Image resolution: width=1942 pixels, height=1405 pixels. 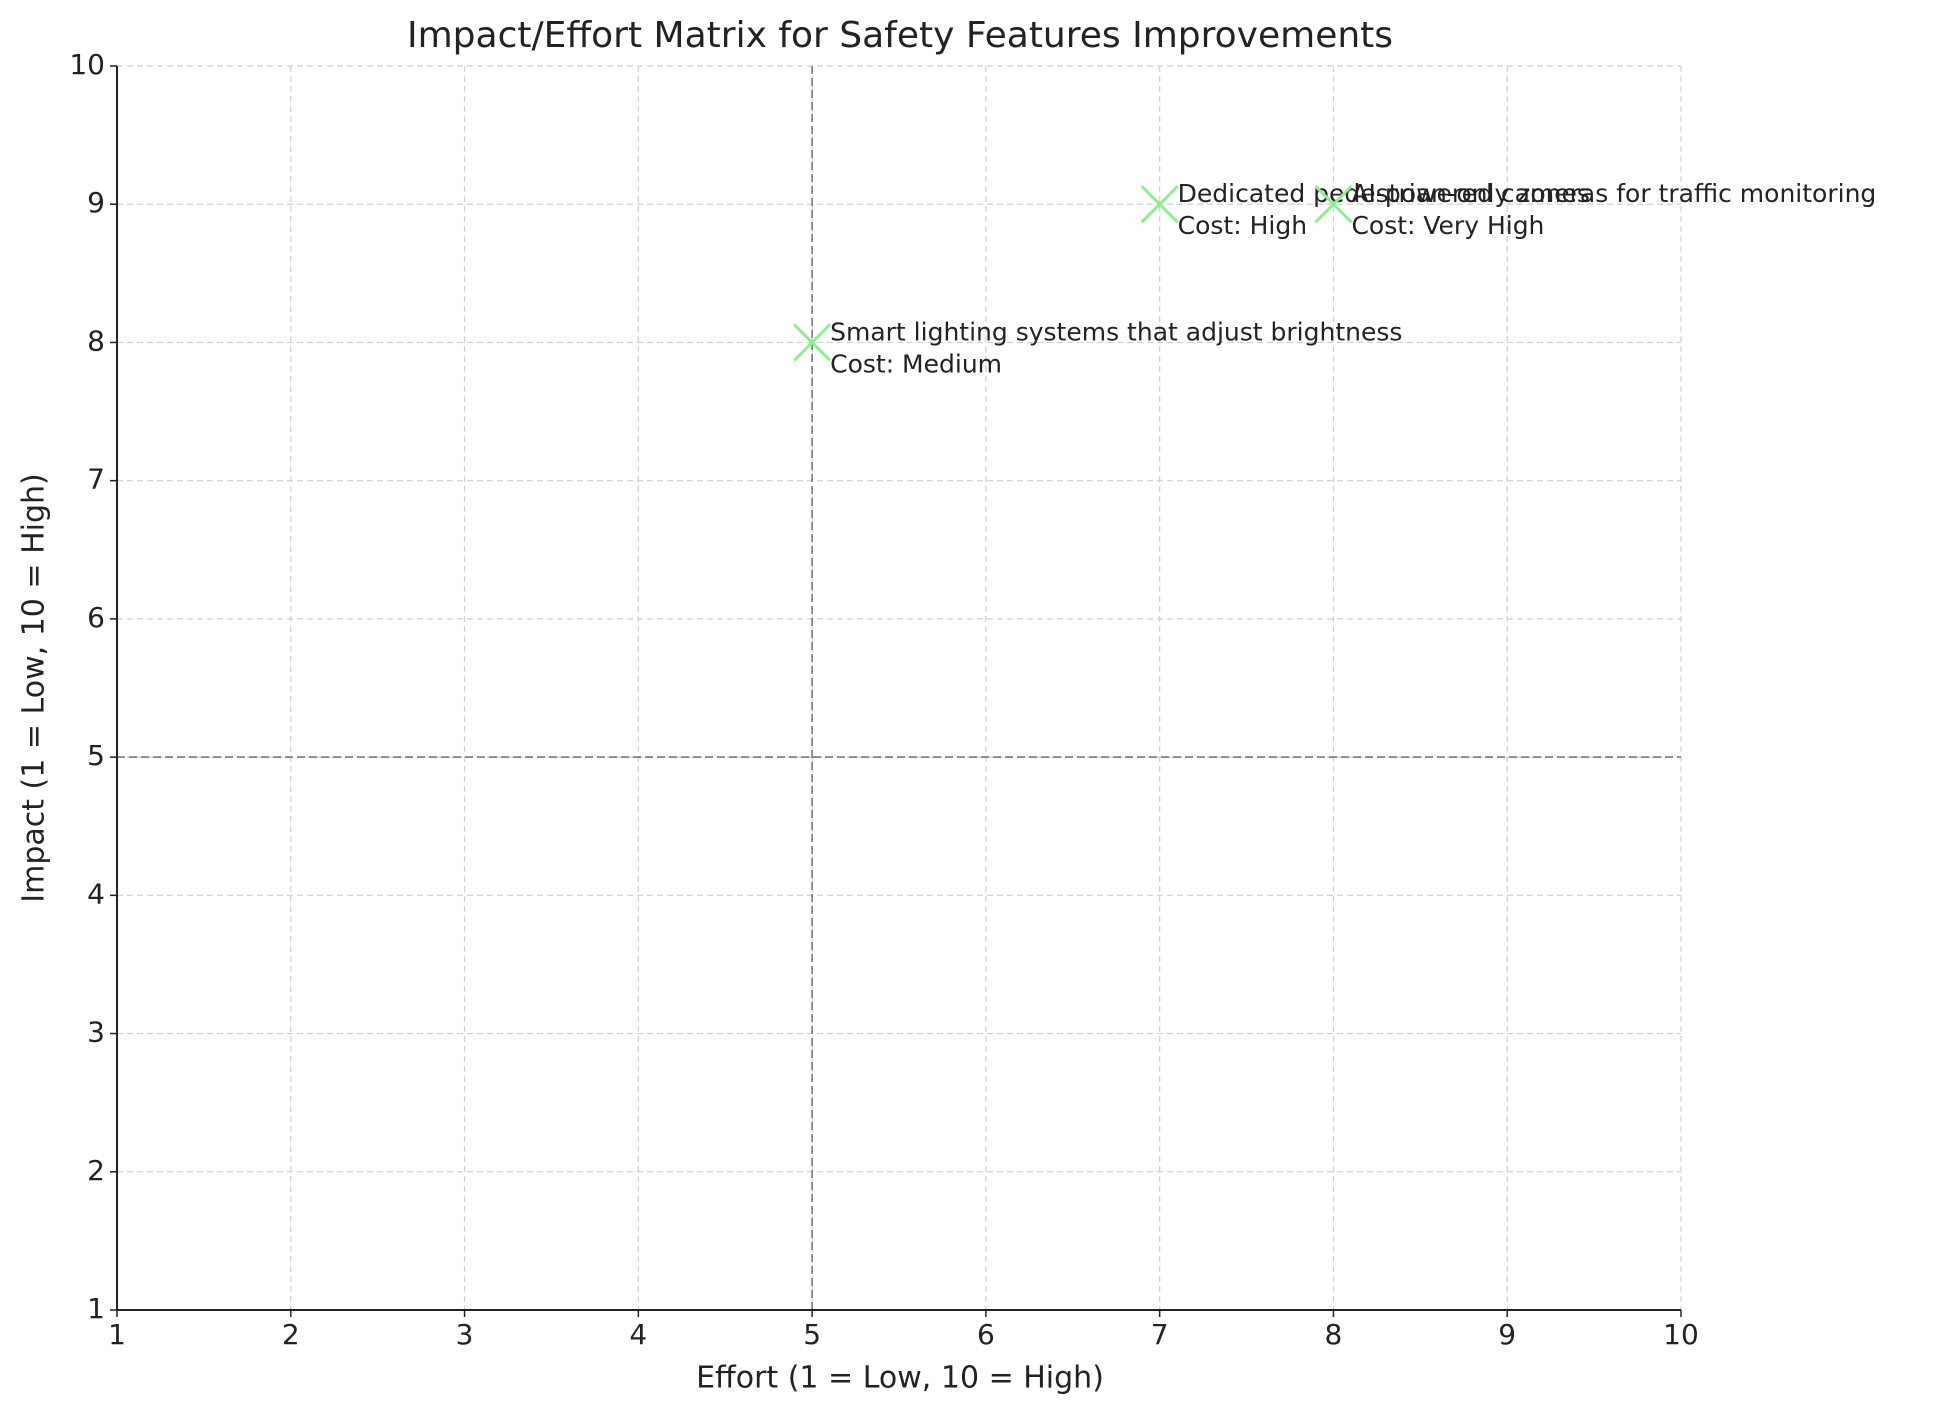 What do you see at coordinates (986, 1334) in the screenshot?
I see `x-tick-label: 6` at bounding box center [986, 1334].